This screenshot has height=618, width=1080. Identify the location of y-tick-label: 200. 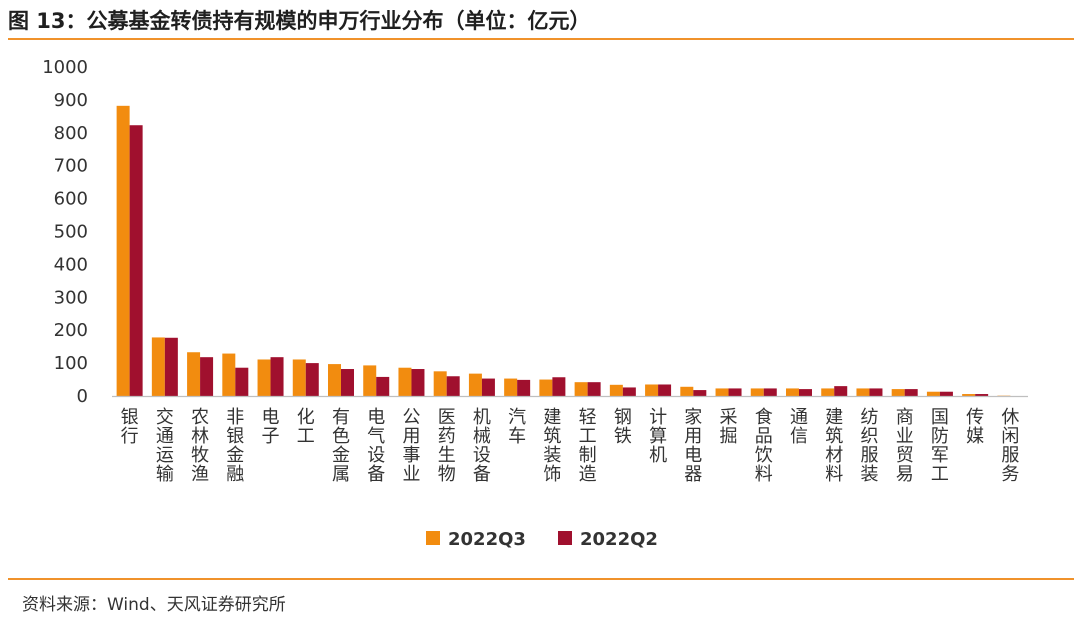
(71, 330).